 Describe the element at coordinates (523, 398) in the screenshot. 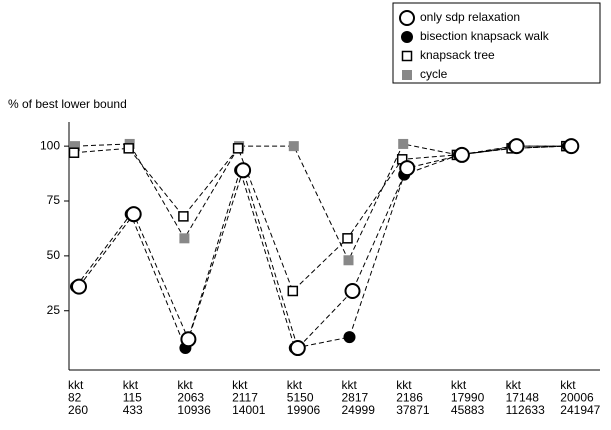

I see `x-tick-label: 17148` at that location.